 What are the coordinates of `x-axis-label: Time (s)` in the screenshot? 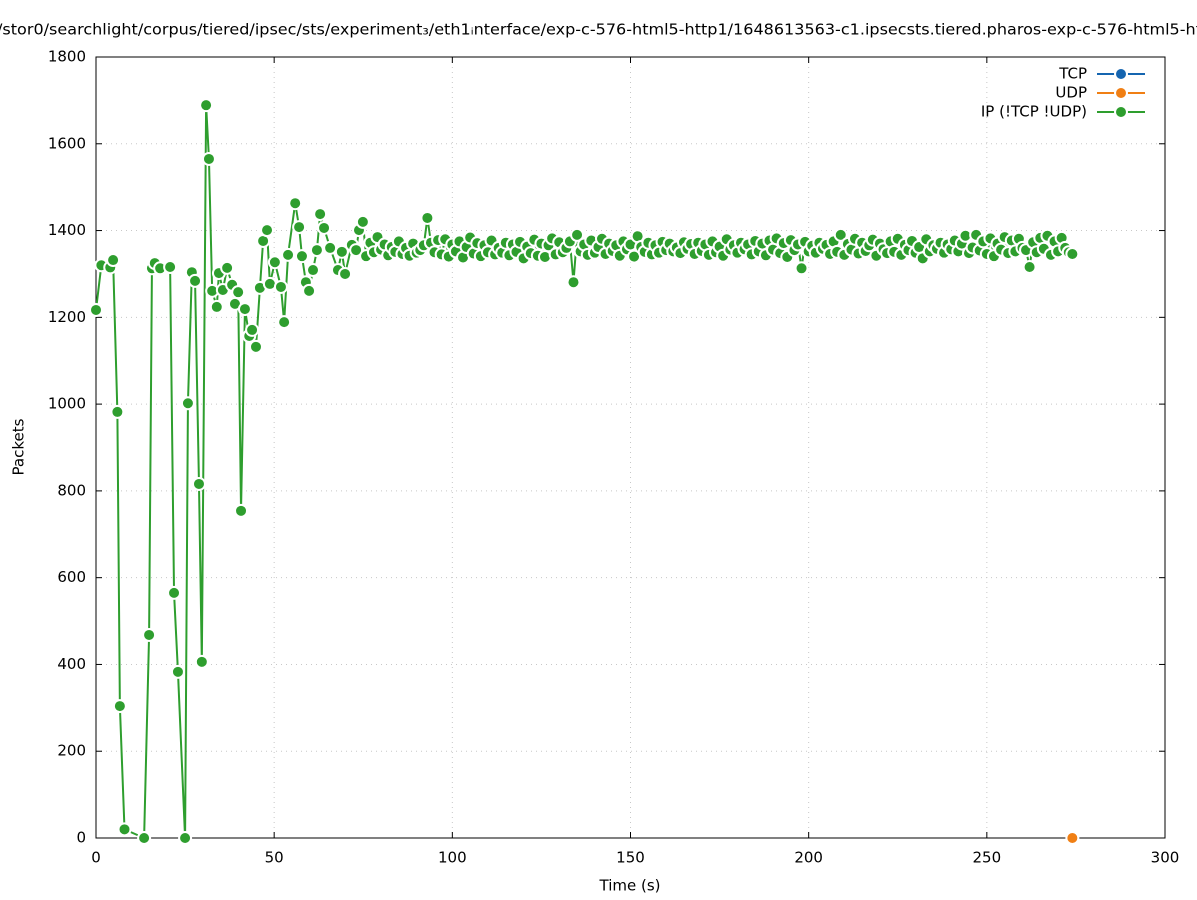 It's located at (630, 886).